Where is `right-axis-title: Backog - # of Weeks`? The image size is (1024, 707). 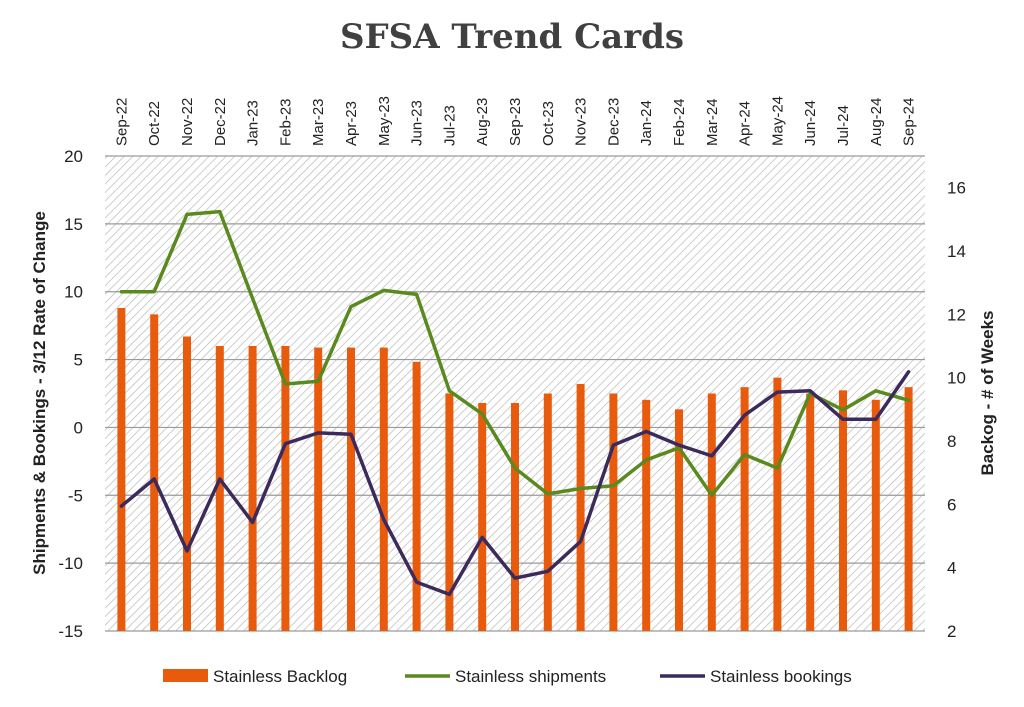 right-axis-title: Backog - # of Weeks is located at coordinates (987, 392).